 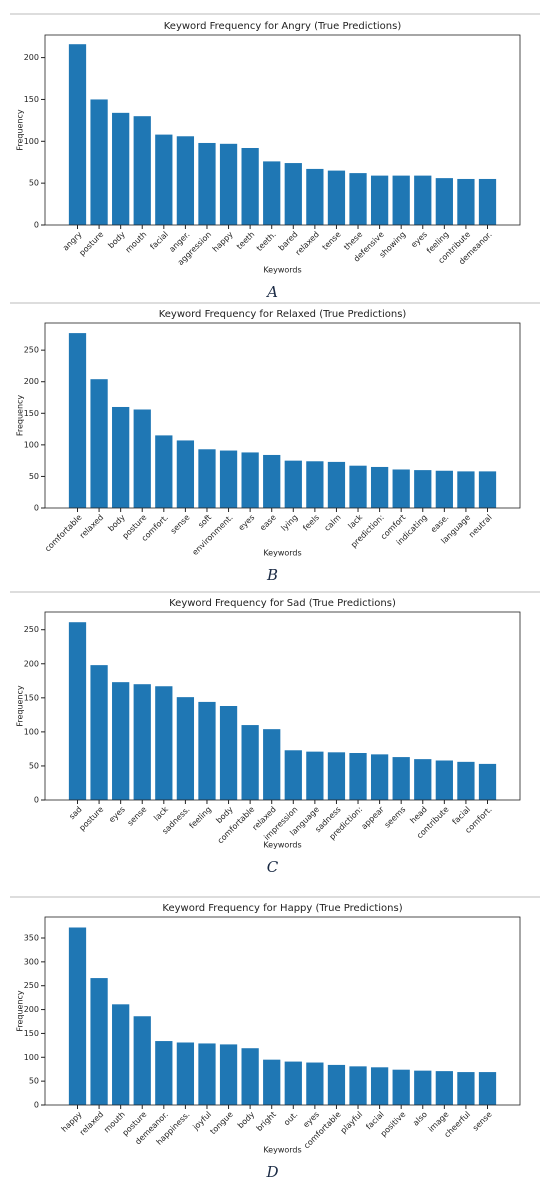 I want to click on x-tick-label: mouth, so click(x=136, y=242).